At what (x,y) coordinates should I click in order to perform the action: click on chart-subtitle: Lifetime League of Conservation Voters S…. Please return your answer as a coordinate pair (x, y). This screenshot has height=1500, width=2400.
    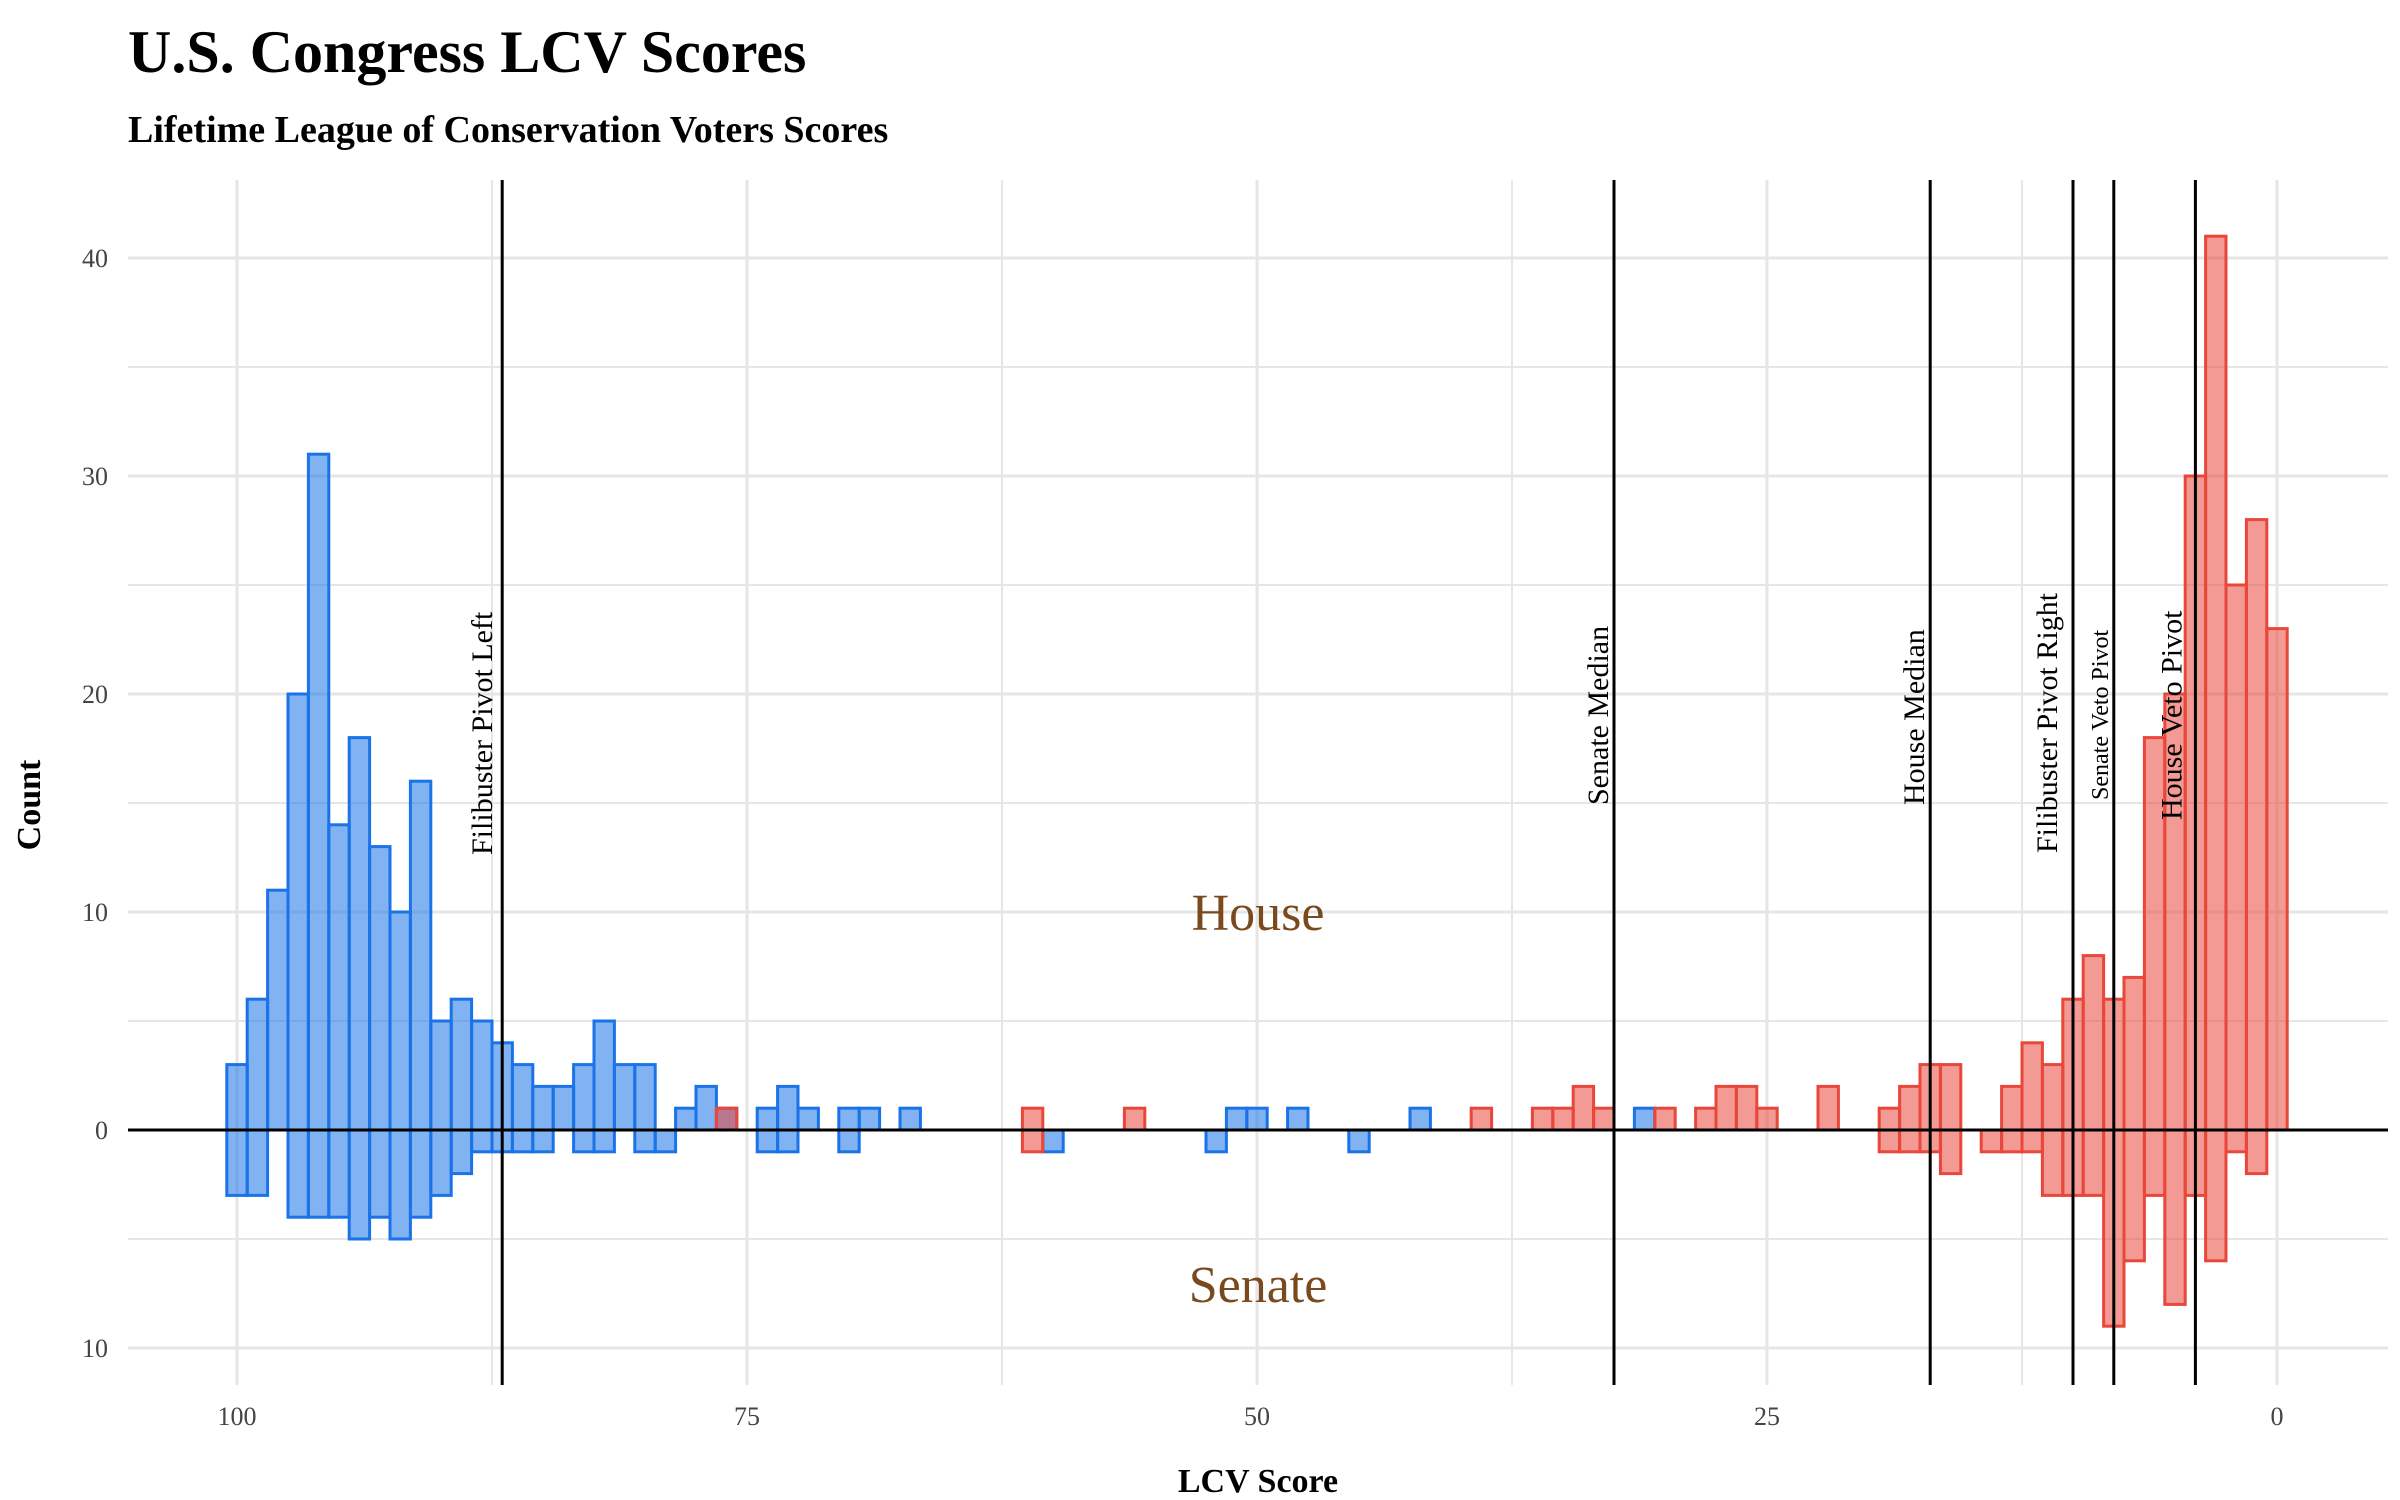
    Looking at the image, I should click on (508, 130).